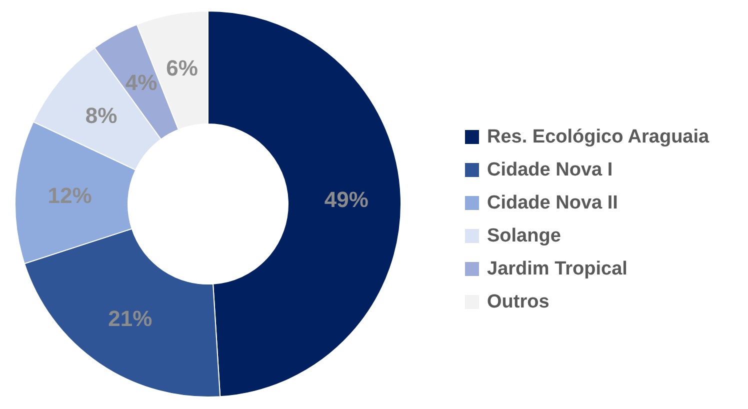 Image resolution: width=748 pixels, height=409 pixels. Describe the element at coordinates (598, 137) in the screenshot. I see `legend-label: Res. Ecológico Araguaia` at that location.